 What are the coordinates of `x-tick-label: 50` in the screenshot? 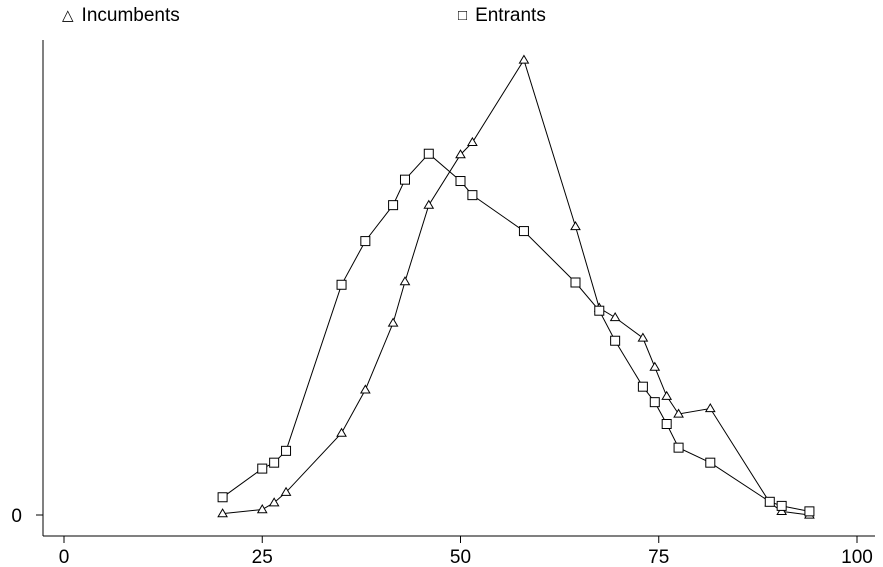 It's located at (460, 557).